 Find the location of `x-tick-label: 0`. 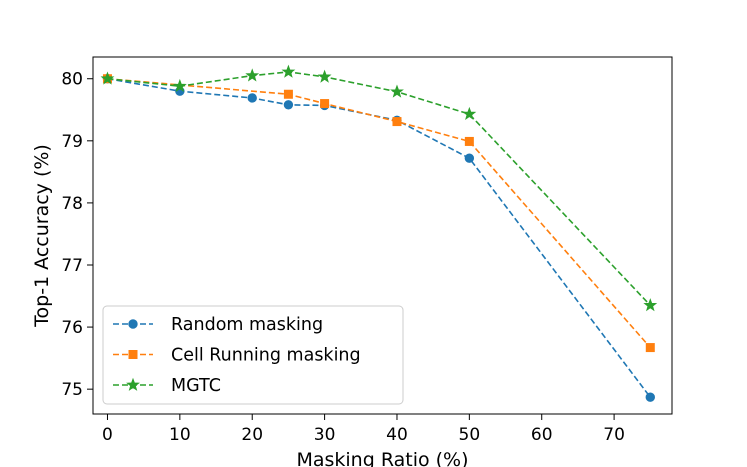

x-tick-label: 0 is located at coordinates (107, 435).